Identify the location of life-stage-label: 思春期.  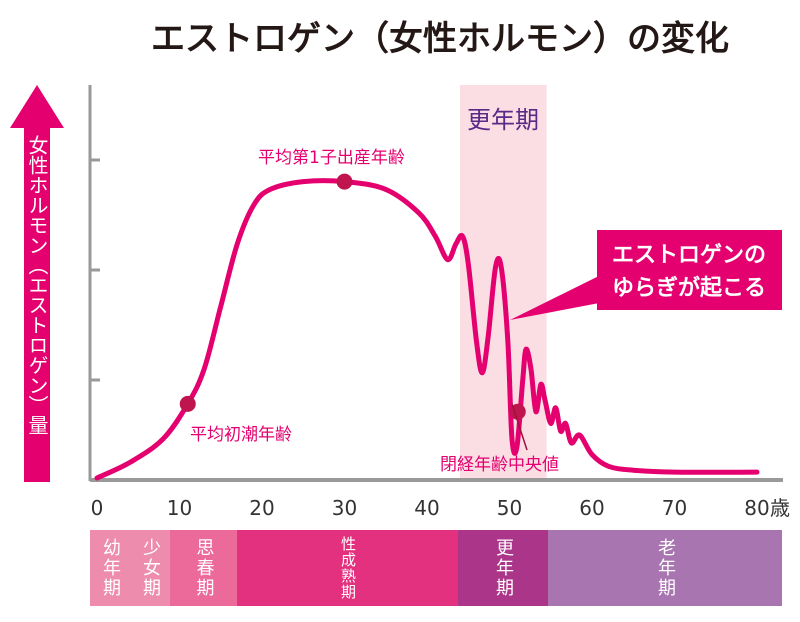
(204, 568).